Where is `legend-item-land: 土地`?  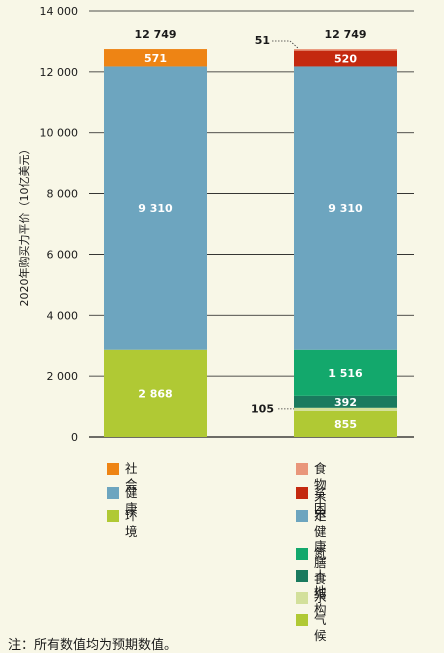
legend-item-land: 土地 is located at coordinates (311, 583).